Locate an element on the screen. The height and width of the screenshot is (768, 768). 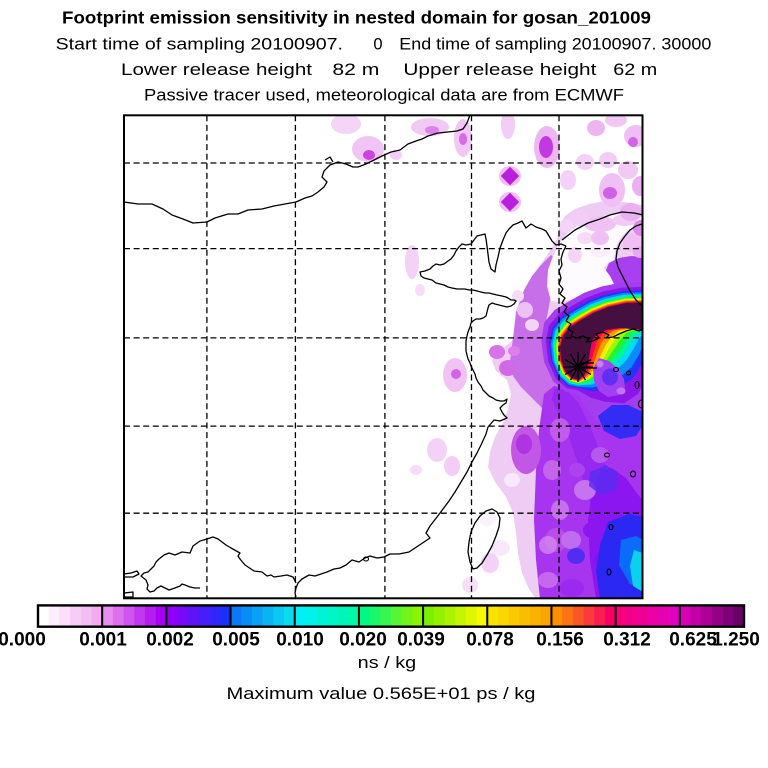
svg-text: 0.010 is located at coordinates (300, 640).